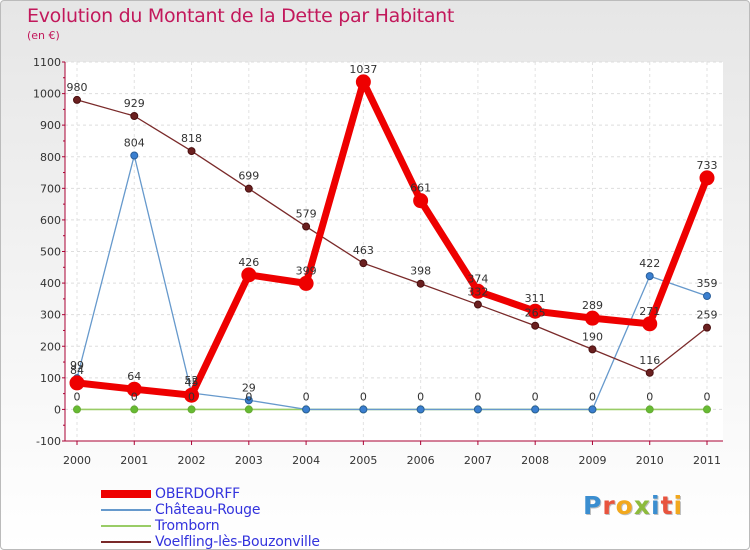 The height and width of the screenshot is (550, 750). What do you see at coordinates (77, 460) in the screenshot?
I see `x-tick-label: 2000` at bounding box center [77, 460].